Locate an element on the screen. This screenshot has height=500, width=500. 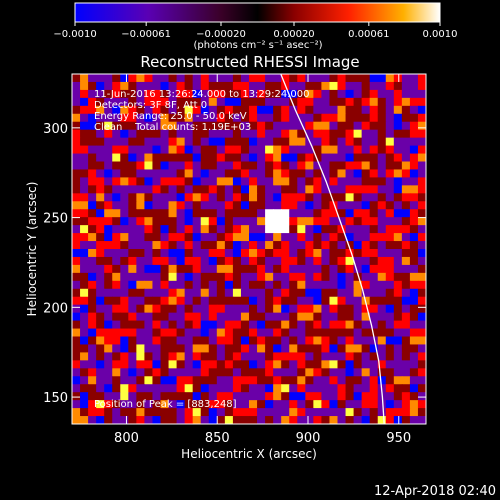
colorbar-tick-label: 0.0010 is located at coordinates (440, 34).